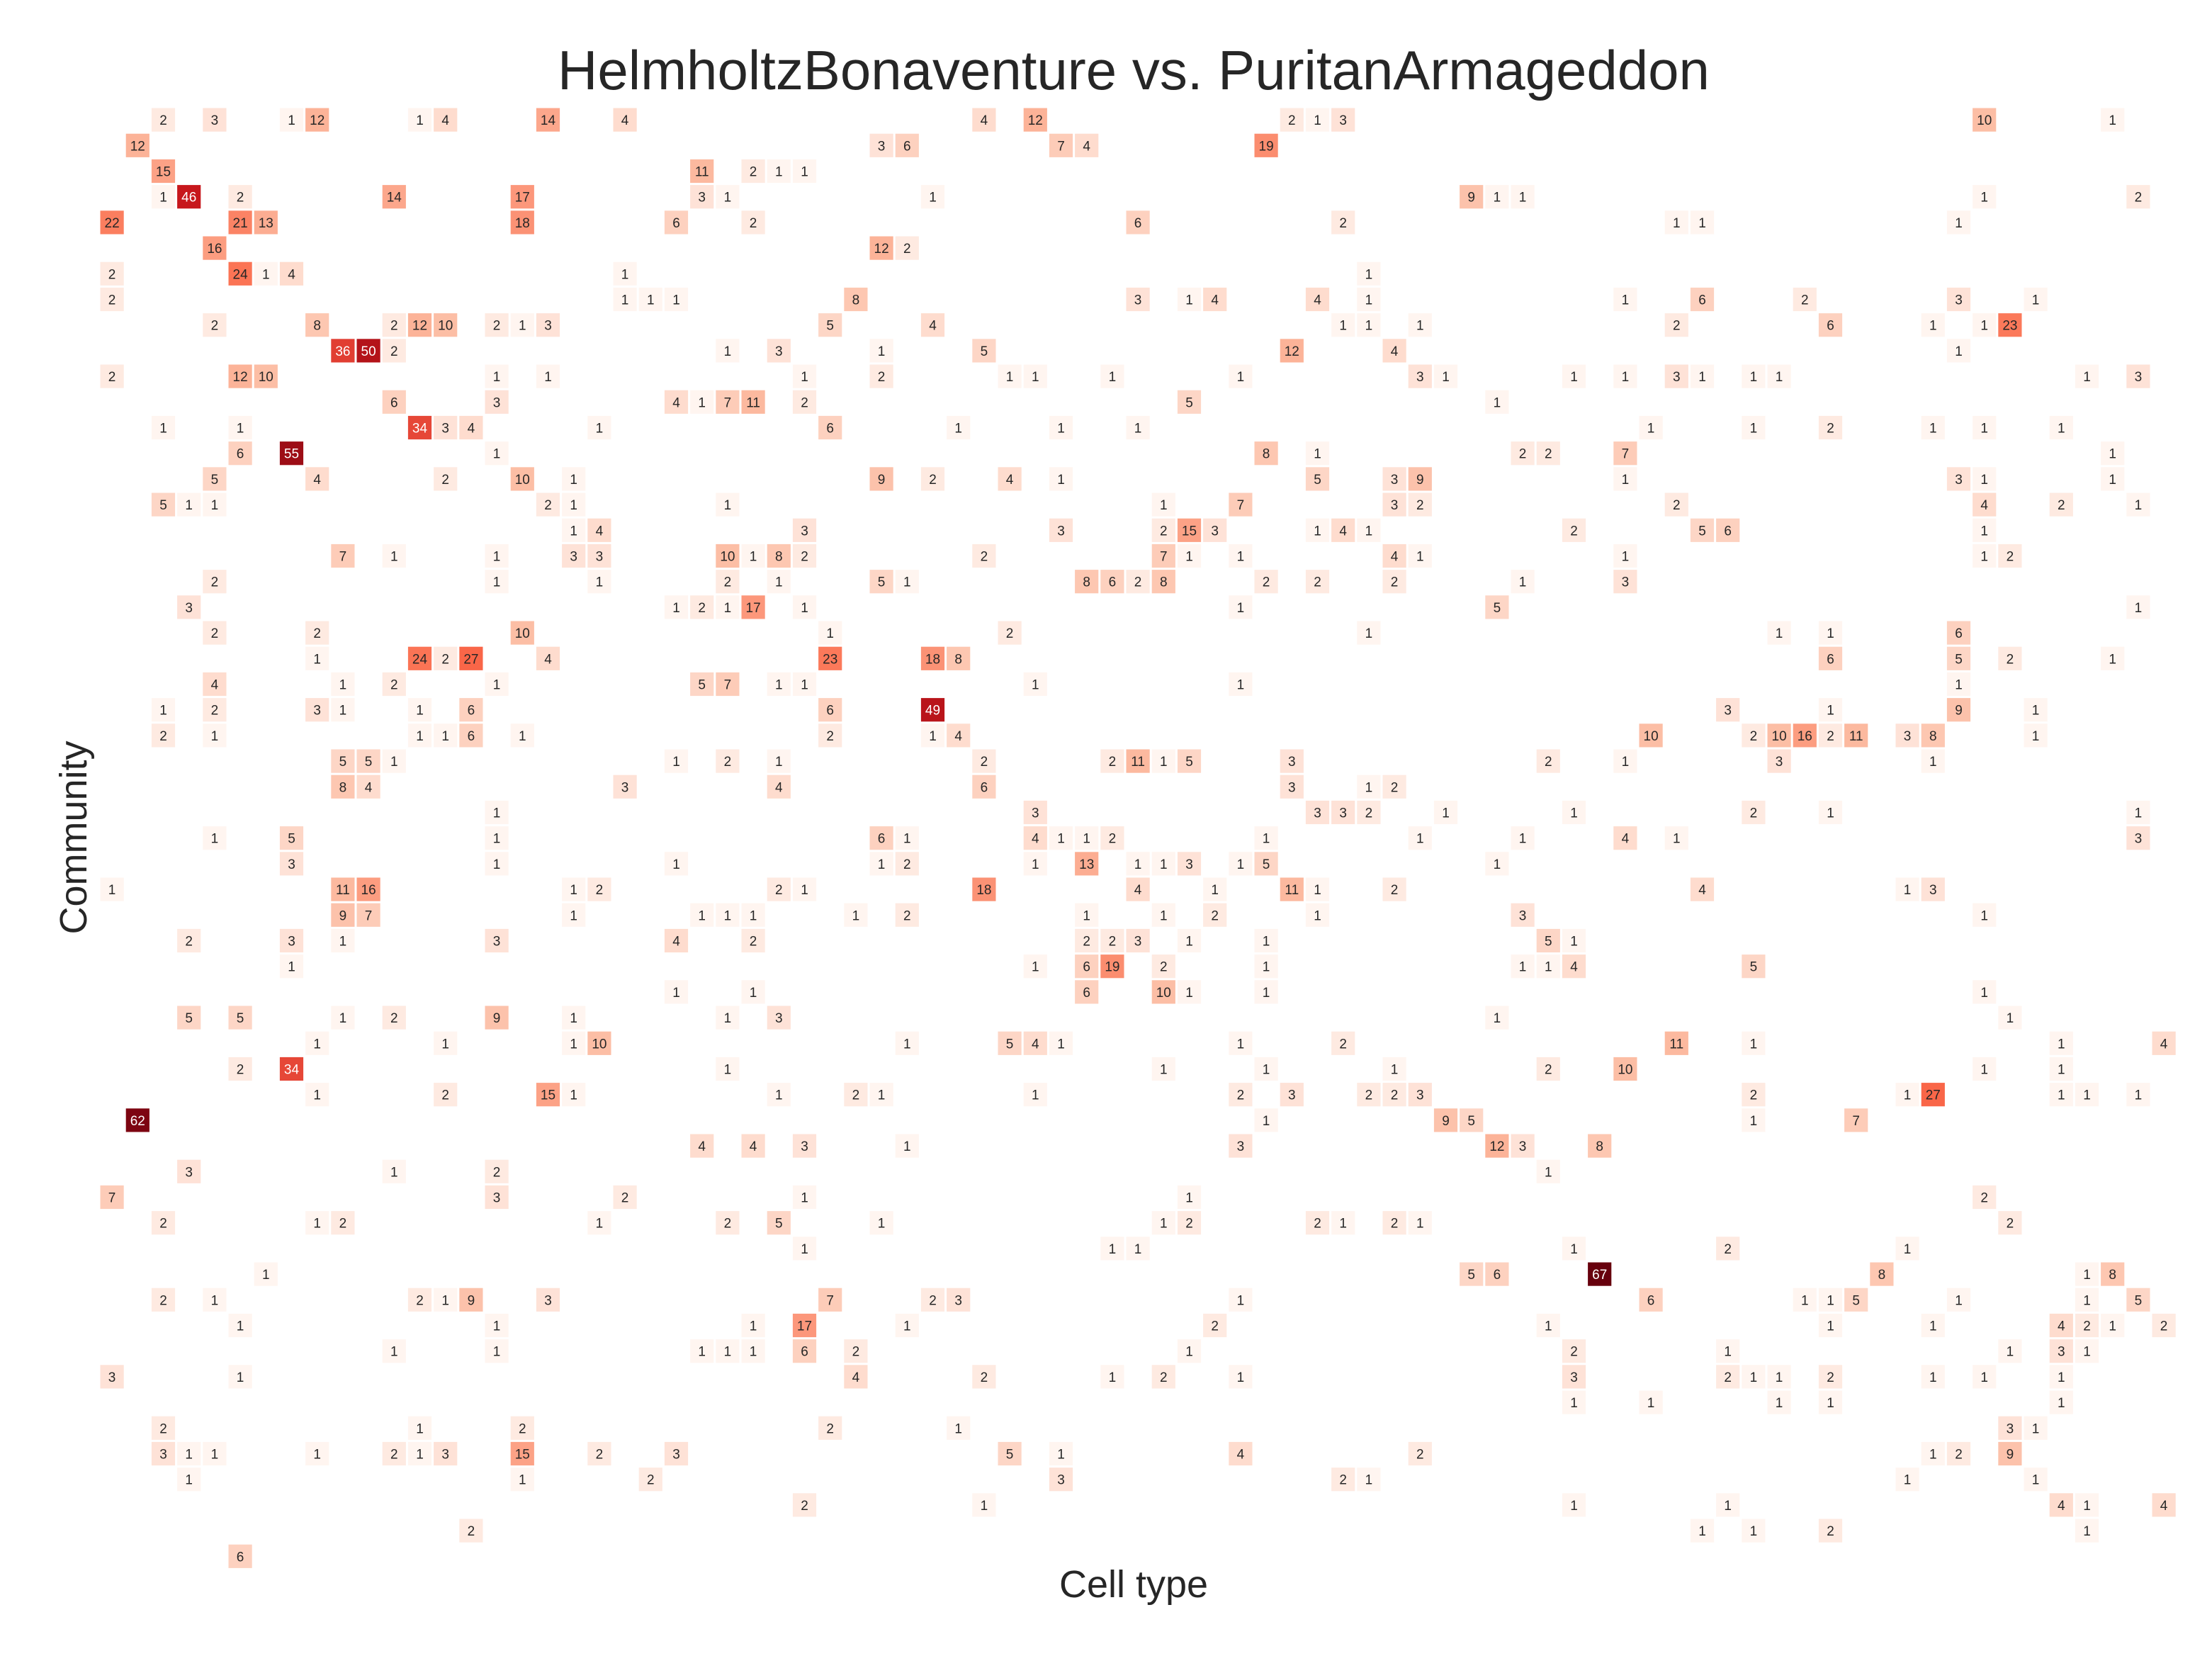 The height and width of the screenshot is (1656, 2212). Describe the element at coordinates (1959, 711) in the screenshot. I see `heatmap-cell-label: 9` at that location.